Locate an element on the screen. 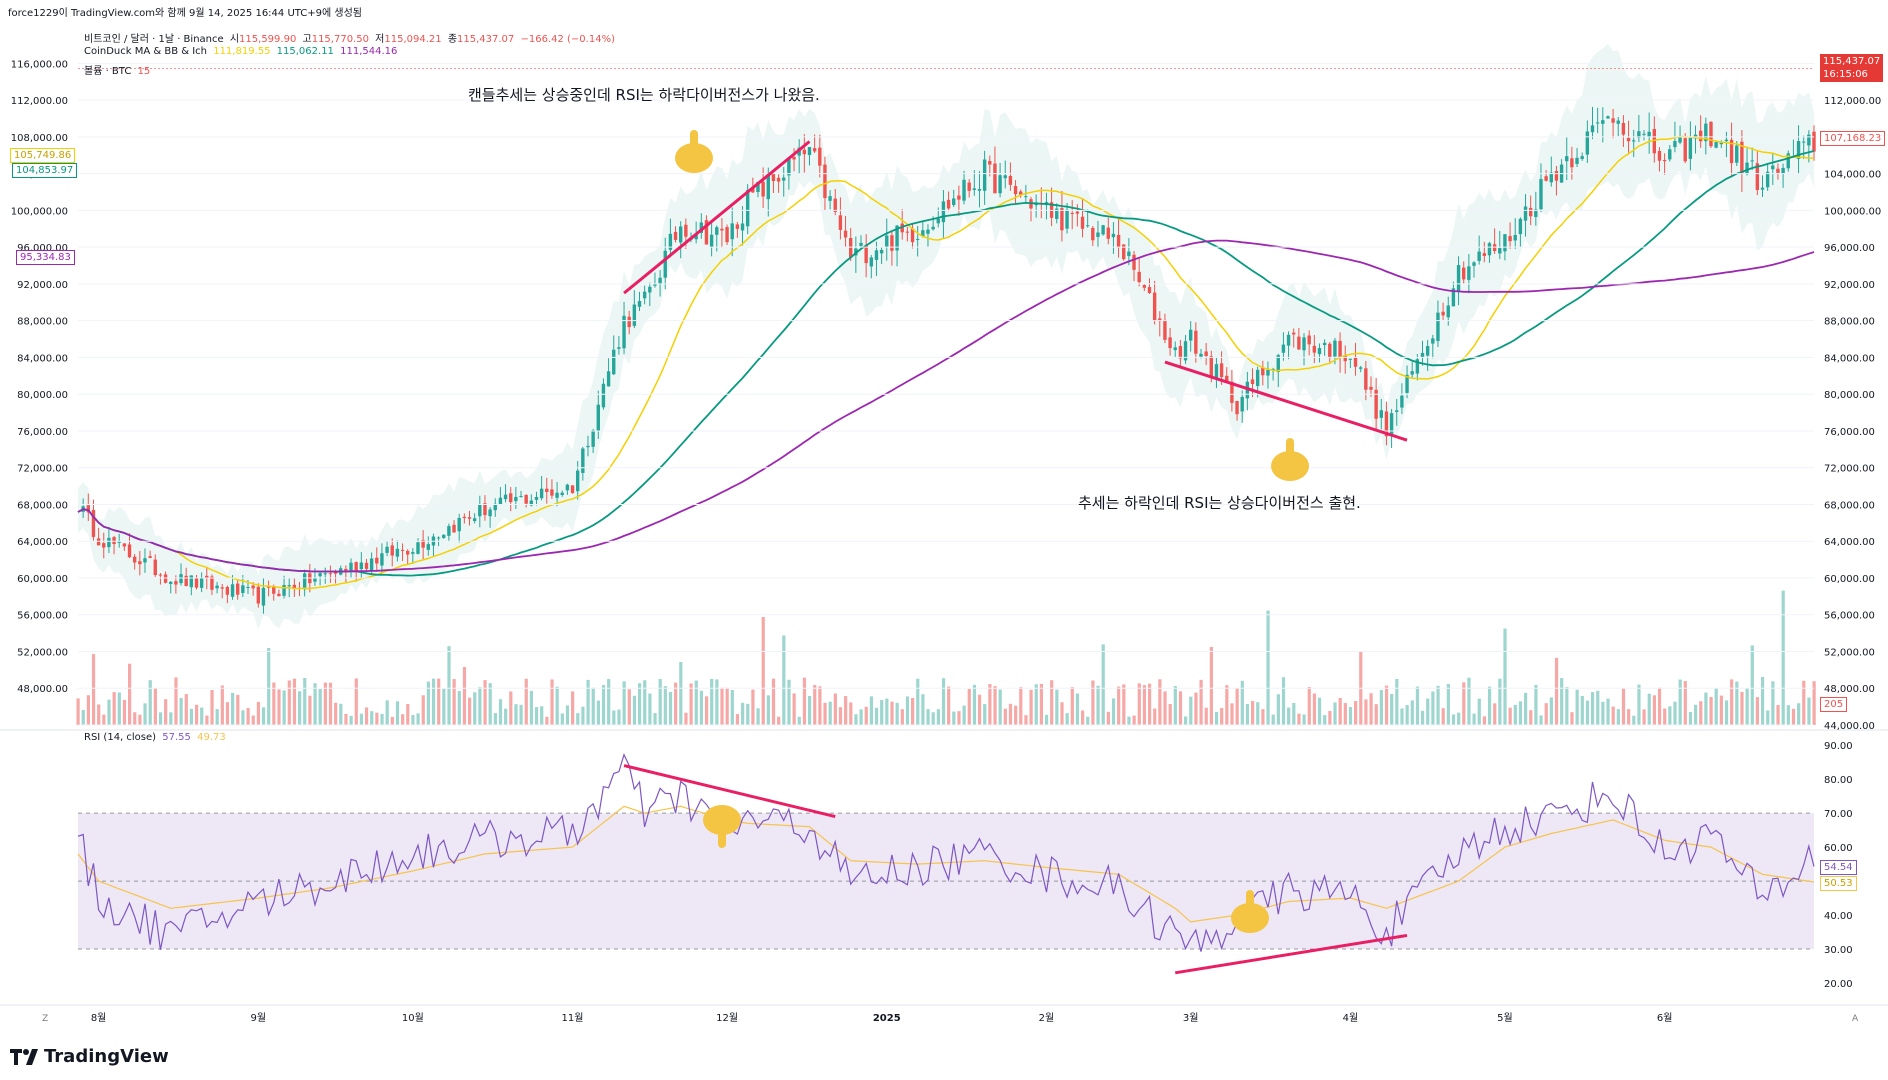 This screenshot has height=1080, width=1888. rsi-axis-tick-label: 30.00 is located at coordinates (1838, 950).